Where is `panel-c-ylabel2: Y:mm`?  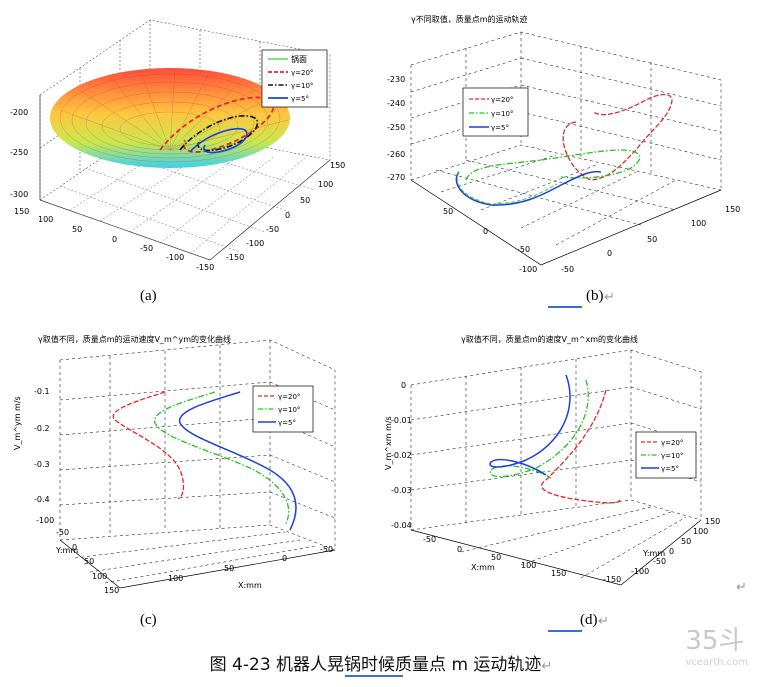
panel-c-ylabel2: Y:mm is located at coordinates (66, 550).